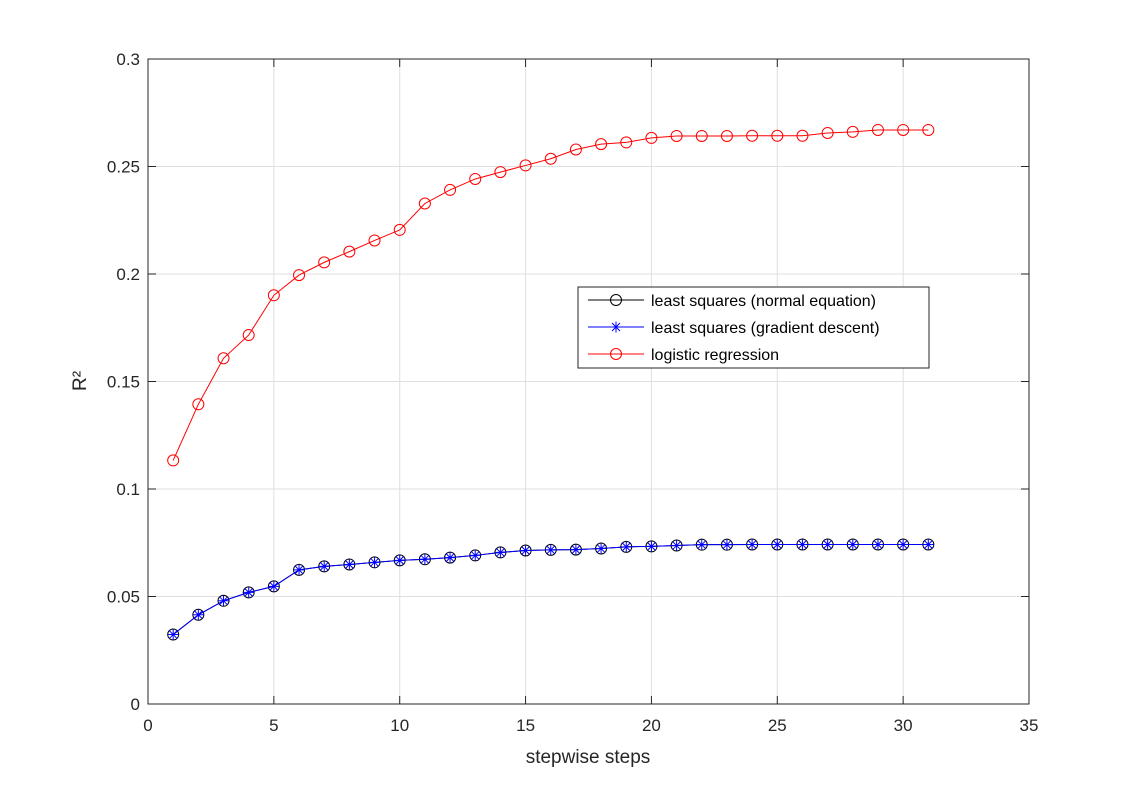 This screenshot has width=1136, height=789. What do you see at coordinates (135, 704) in the screenshot?
I see `y-tick-label: 0` at bounding box center [135, 704].